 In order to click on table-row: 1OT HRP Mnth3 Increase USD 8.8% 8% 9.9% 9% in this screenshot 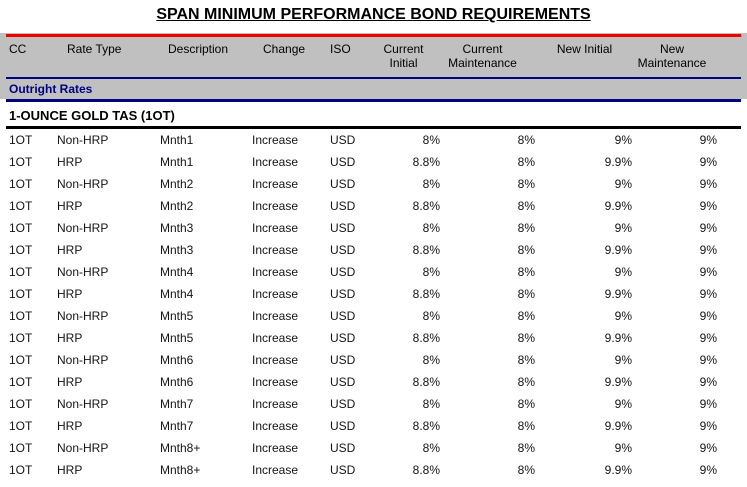, I will do `click(373, 250)`.